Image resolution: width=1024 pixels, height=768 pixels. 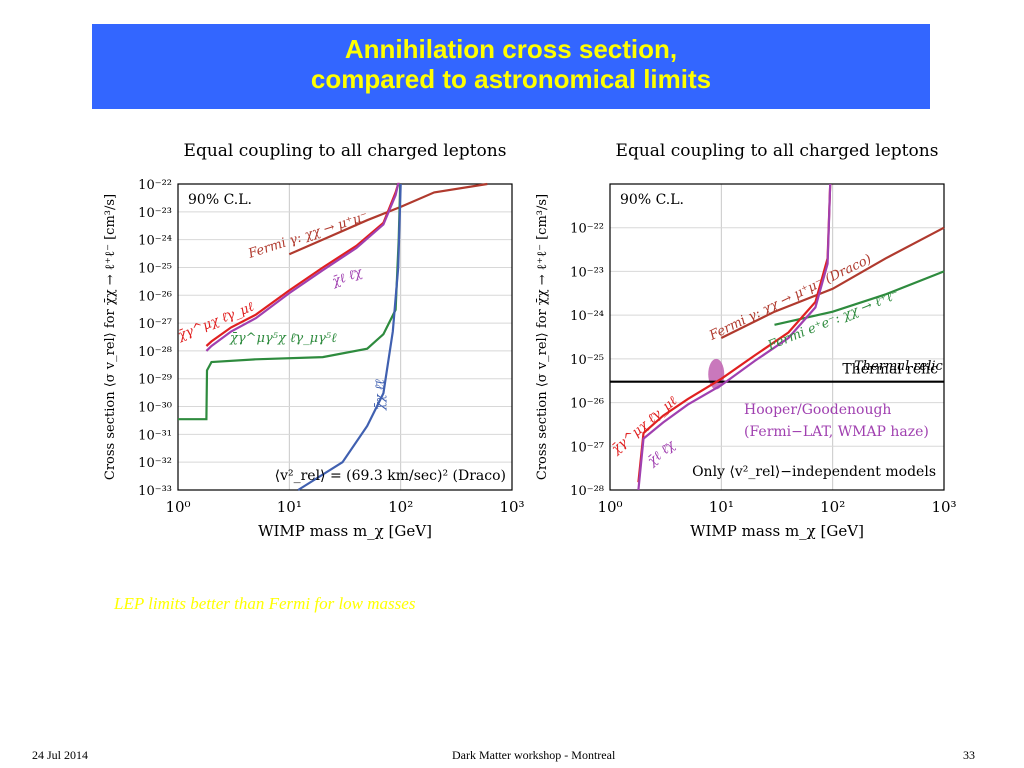 I want to click on y-tick-label: 10⁻²⁹, so click(x=155, y=380).